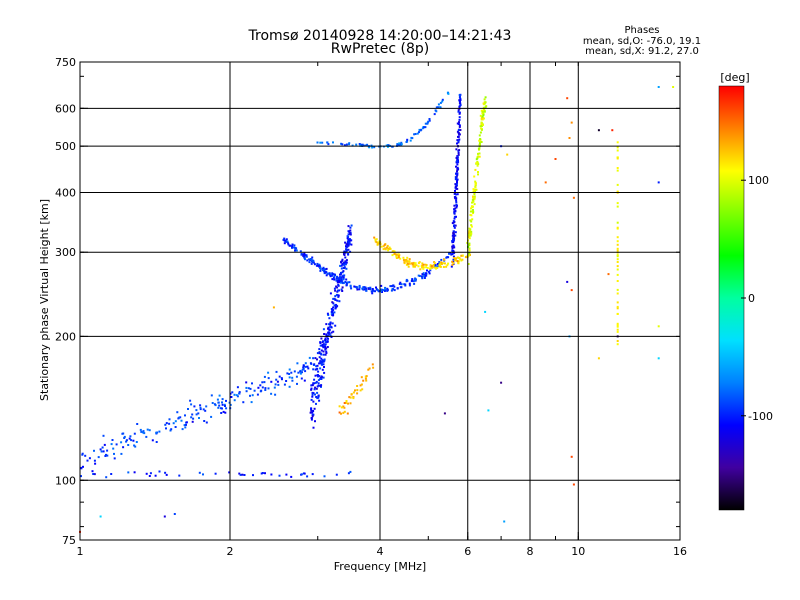 This screenshot has height=600, width=800. Describe the element at coordinates (467, 551) in the screenshot. I see `x-tick-label: 6` at that location.